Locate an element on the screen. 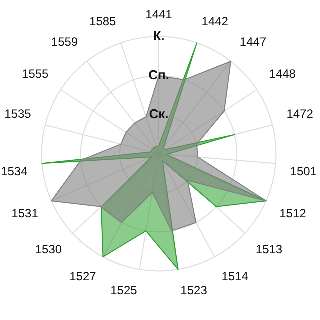 The height and width of the screenshot is (320, 320). y-tick-label: К. is located at coordinates (159, 36).